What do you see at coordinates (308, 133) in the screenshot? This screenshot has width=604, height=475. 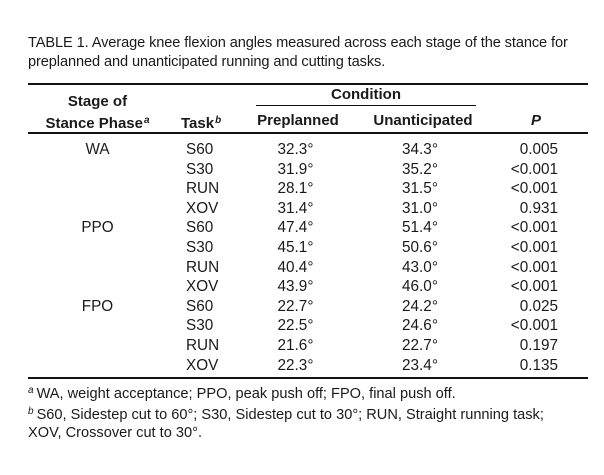 I see `header-bottom-rule` at bounding box center [308, 133].